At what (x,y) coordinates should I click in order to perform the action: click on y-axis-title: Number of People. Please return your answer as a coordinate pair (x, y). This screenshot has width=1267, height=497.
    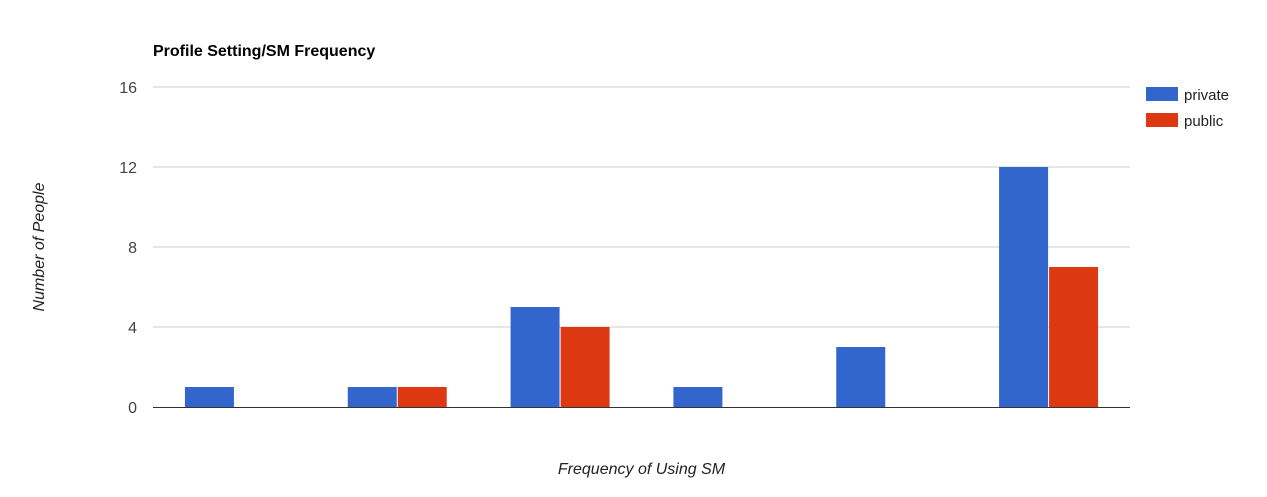
    Looking at the image, I should click on (39, 246).